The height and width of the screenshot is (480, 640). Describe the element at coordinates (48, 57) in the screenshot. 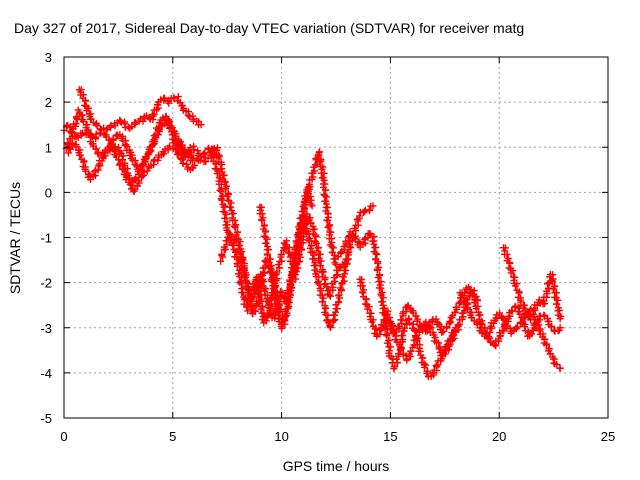

I see `y-tick-label: 3` at that location.